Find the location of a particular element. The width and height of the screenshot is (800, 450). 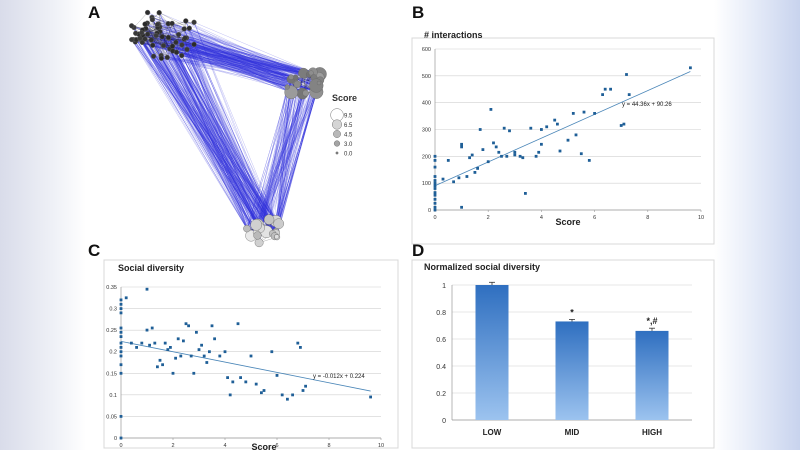

chart-c-xtick: 6 is located at coordinates (276, 446).